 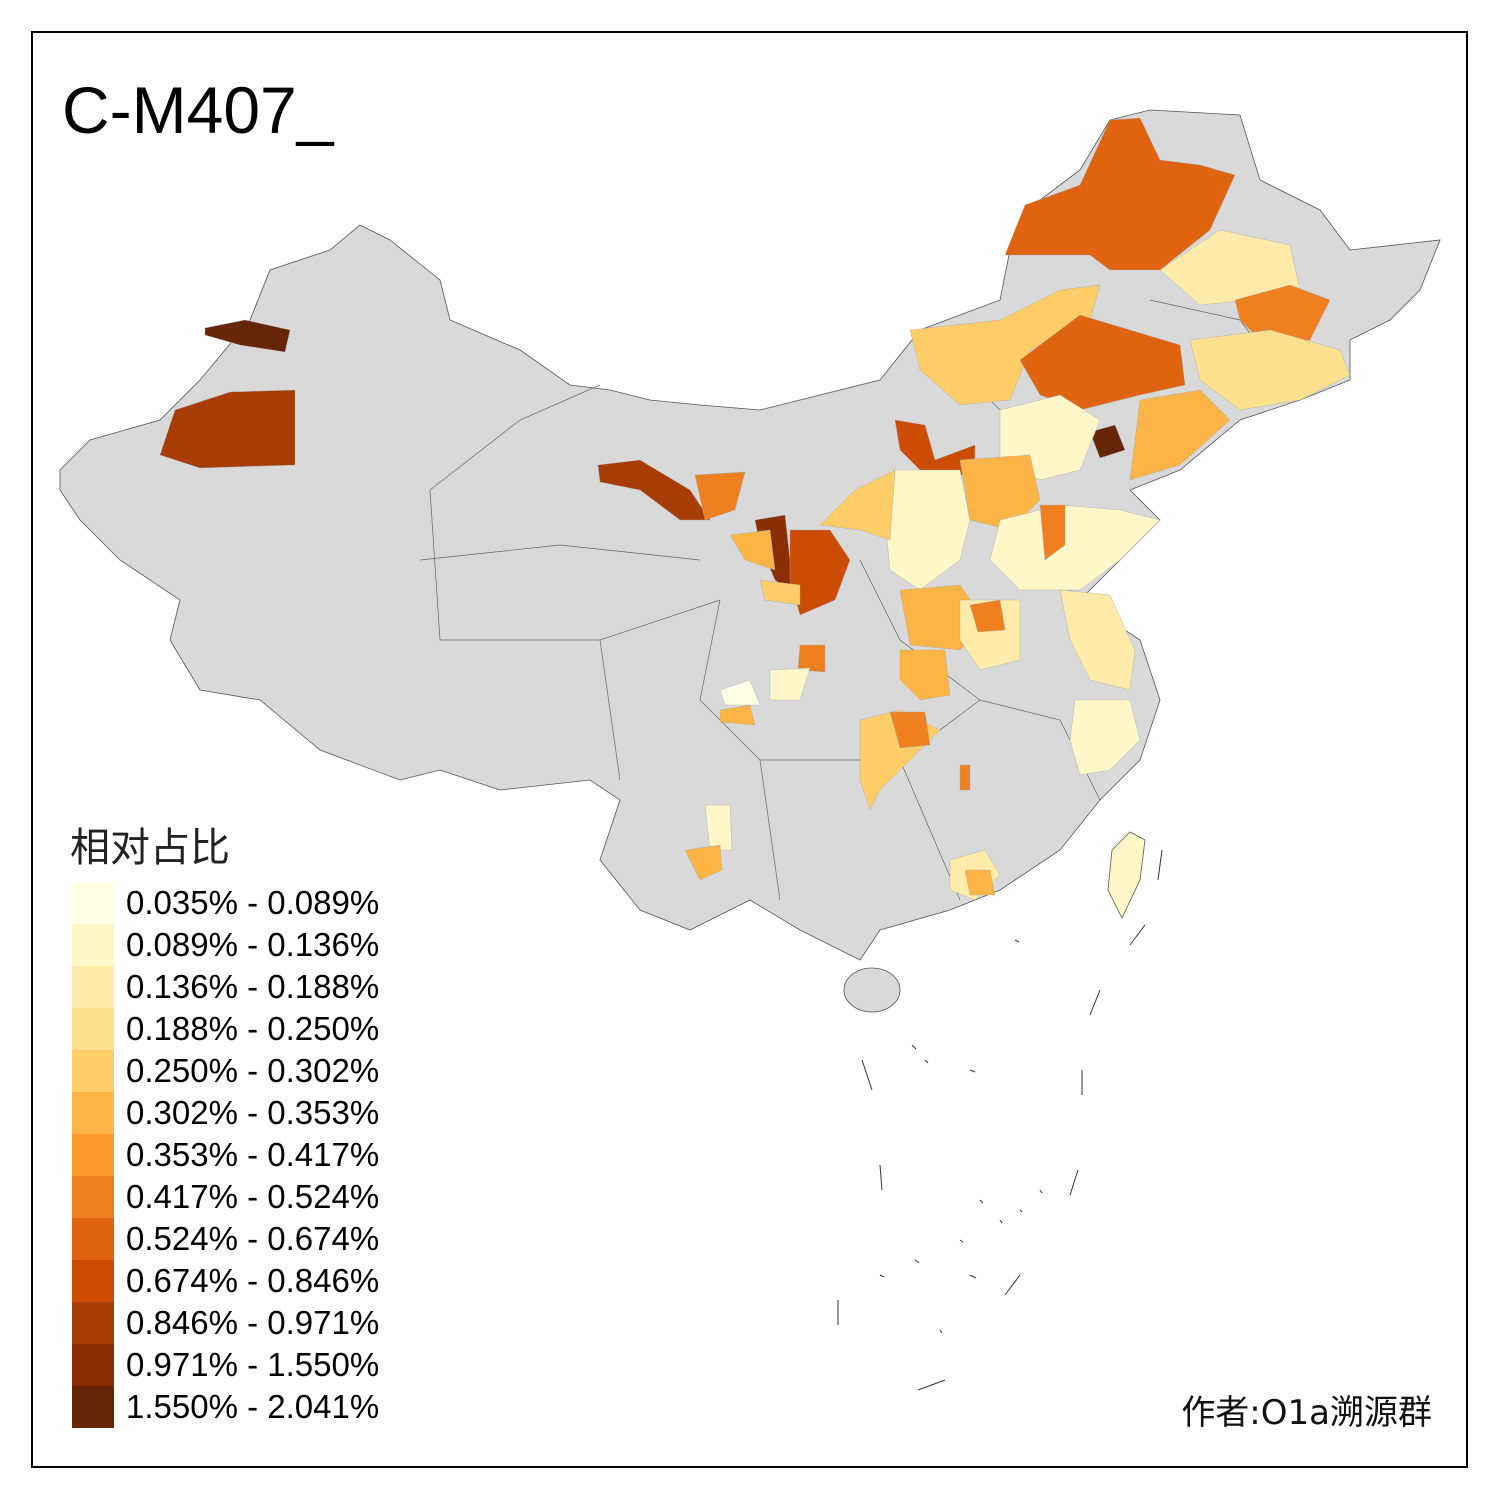 What do you see at coordinates (737, 715) in the screenshot?
I see `region-yaan` at bounding box center [737, 715].